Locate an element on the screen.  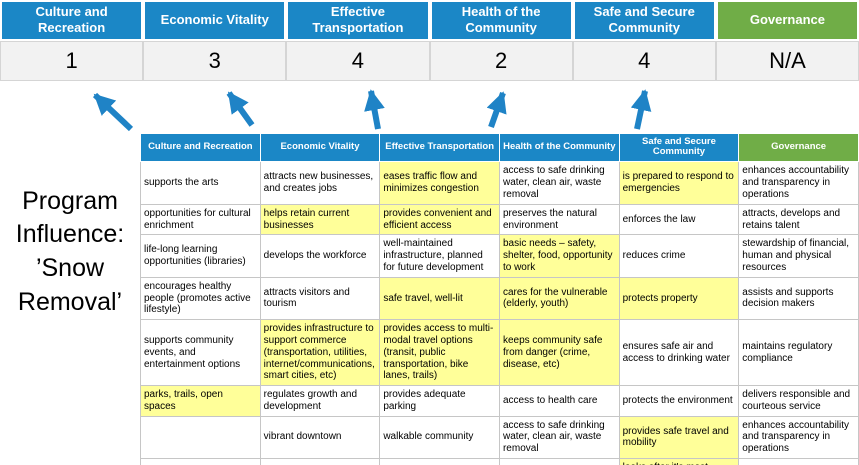
category-header-3: Health of the Community is located at coordinates (501, 20).